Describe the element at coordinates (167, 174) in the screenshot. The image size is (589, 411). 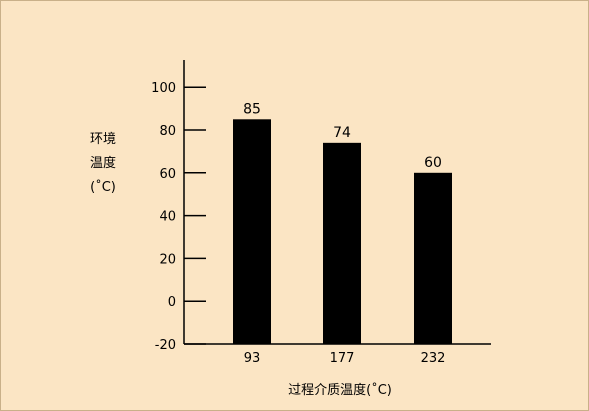
I see `y-tick-label: 60` at that location.